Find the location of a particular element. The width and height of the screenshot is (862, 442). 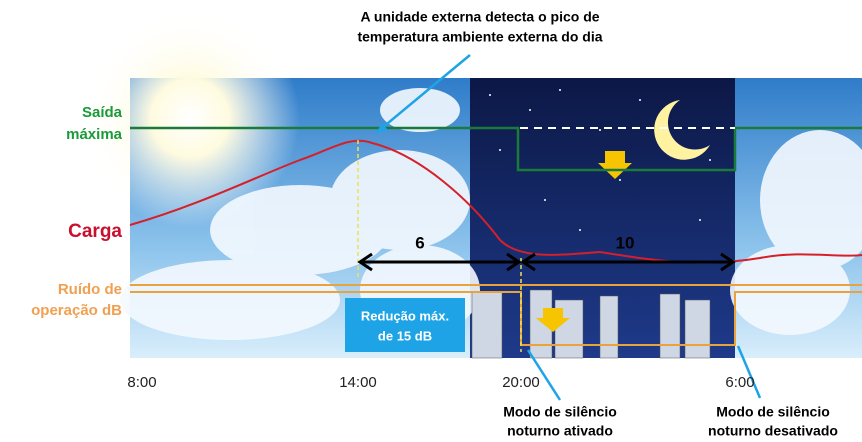

duration: 6 is located at coordinates (419, 242).